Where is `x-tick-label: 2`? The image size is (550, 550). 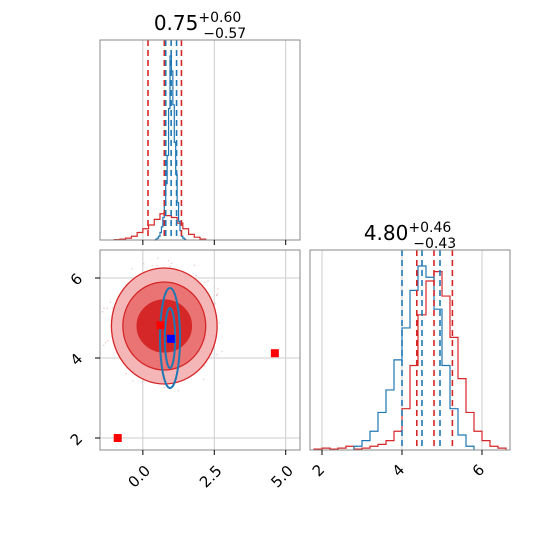
x-tick-label: 2 is located at coordinates (318, 470).